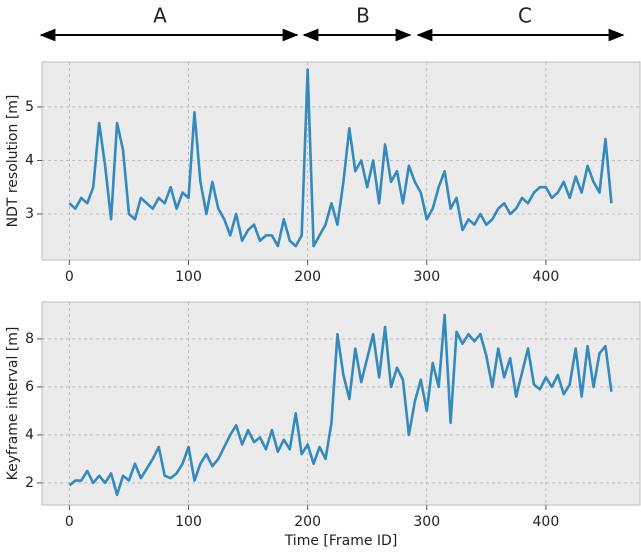 This screenshot has width=641, height=553. I want to click on y-axis-label: NDT resolution [m], so click(13, 161).